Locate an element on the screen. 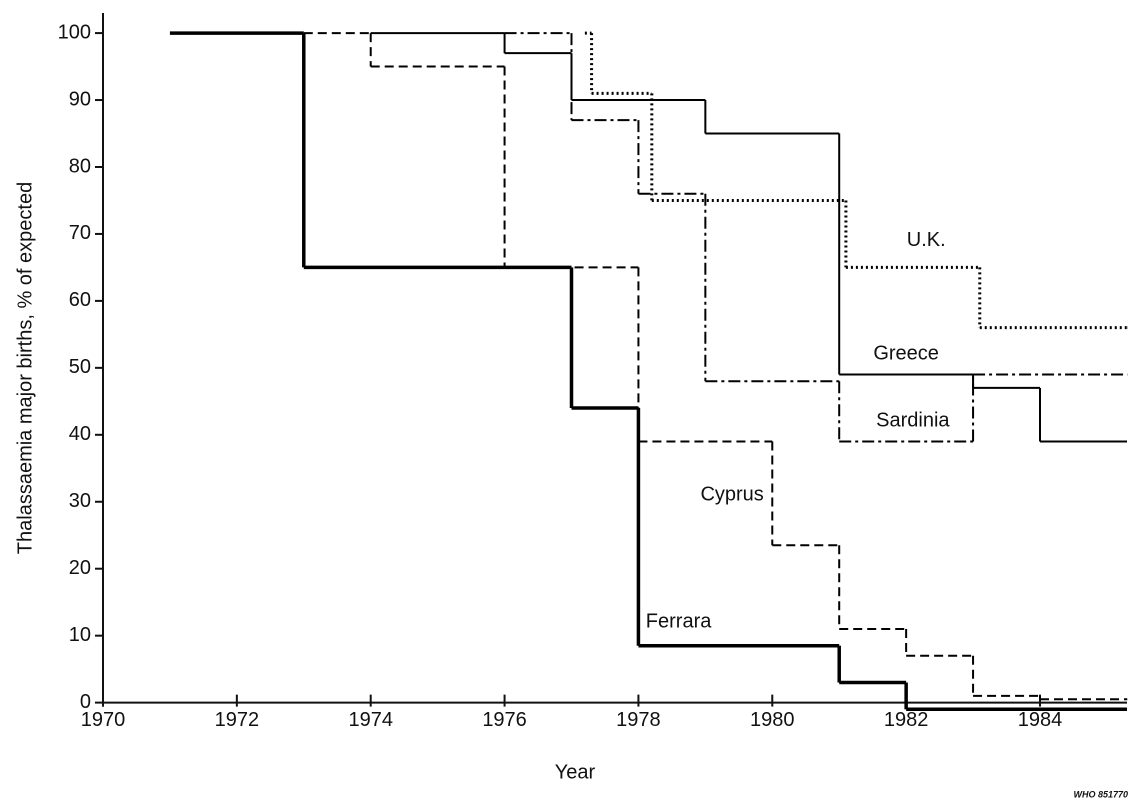 Image resolution: width=1134 pixels, height=806 pixels. y-tick-label: 80 is located at coordinates (80, 166).